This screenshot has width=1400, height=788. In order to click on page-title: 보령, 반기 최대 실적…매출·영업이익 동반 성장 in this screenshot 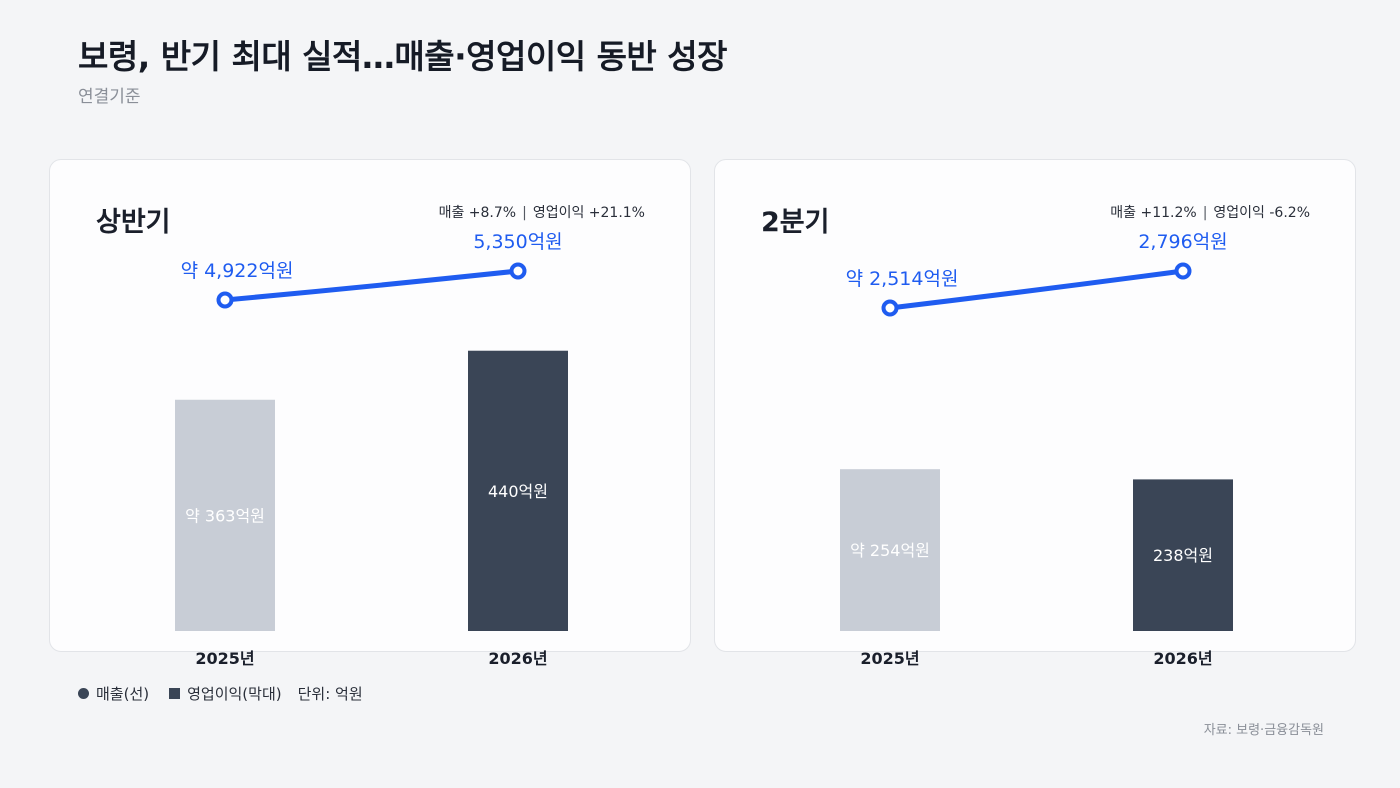, I will do `click(403, 56)`.